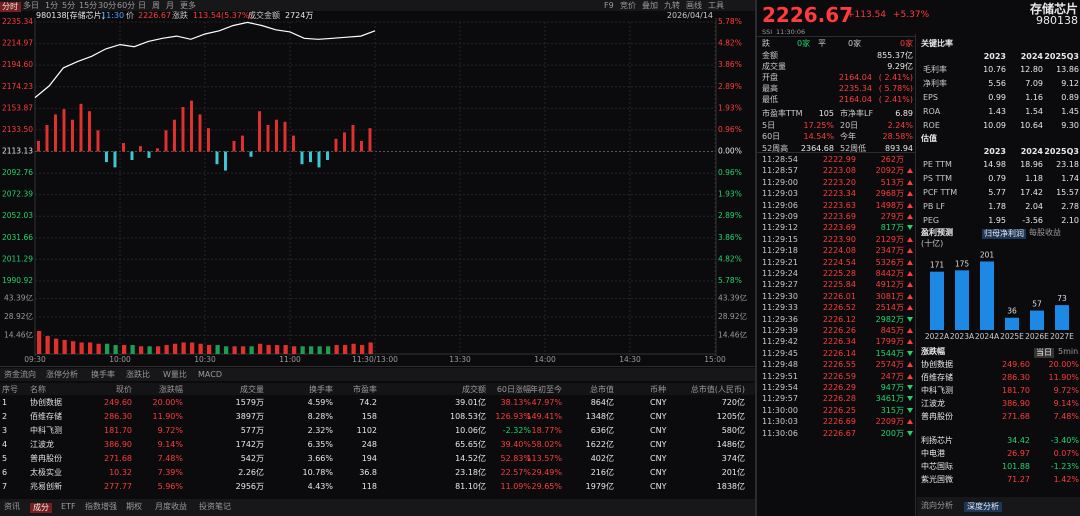 This screenshot has width=1080, height=516. Describe the element at coordinates (628, 5) in the screenshot. I see `tab: 竞价` at that location.